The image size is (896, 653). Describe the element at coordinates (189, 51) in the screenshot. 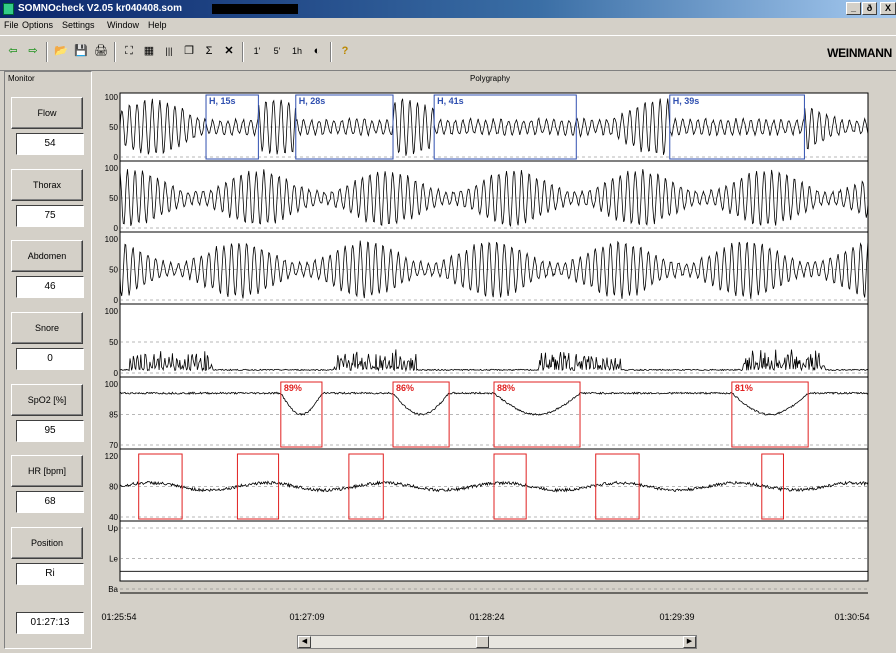

I see `window-icon: ❐` at that location.